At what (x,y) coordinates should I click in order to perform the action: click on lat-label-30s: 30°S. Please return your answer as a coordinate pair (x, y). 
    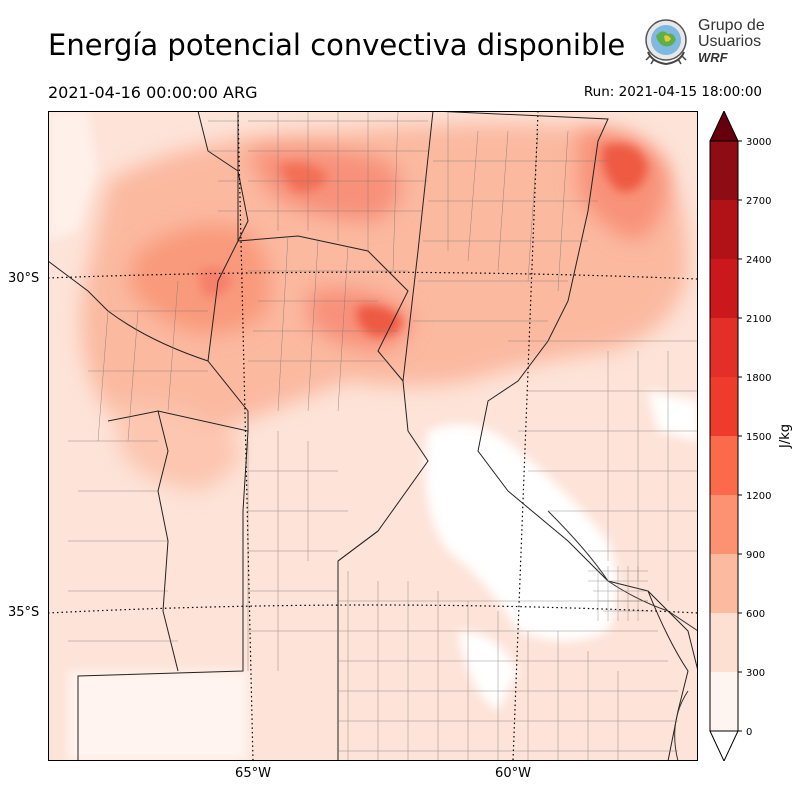
    Looking at the image, I should click on (24, 278).